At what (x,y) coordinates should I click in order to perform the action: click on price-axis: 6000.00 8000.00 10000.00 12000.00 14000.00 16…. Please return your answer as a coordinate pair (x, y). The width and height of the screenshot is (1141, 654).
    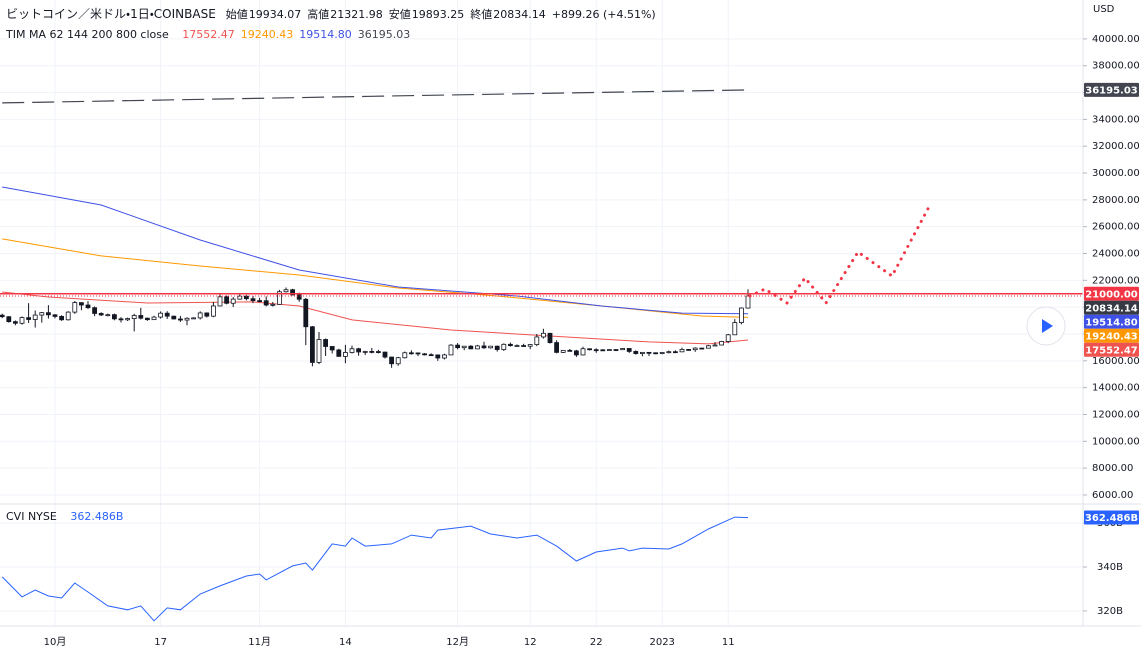
    Looking at the image, I should click on (1111, 325).